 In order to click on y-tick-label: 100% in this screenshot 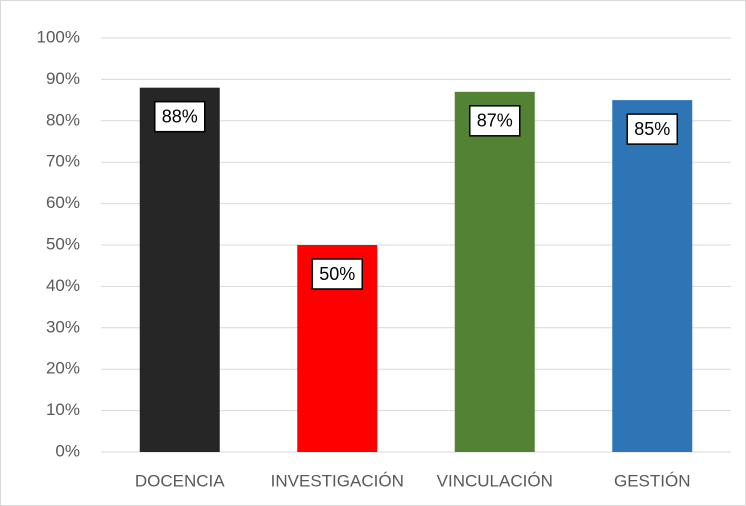, I will do `click(58, 36)`.